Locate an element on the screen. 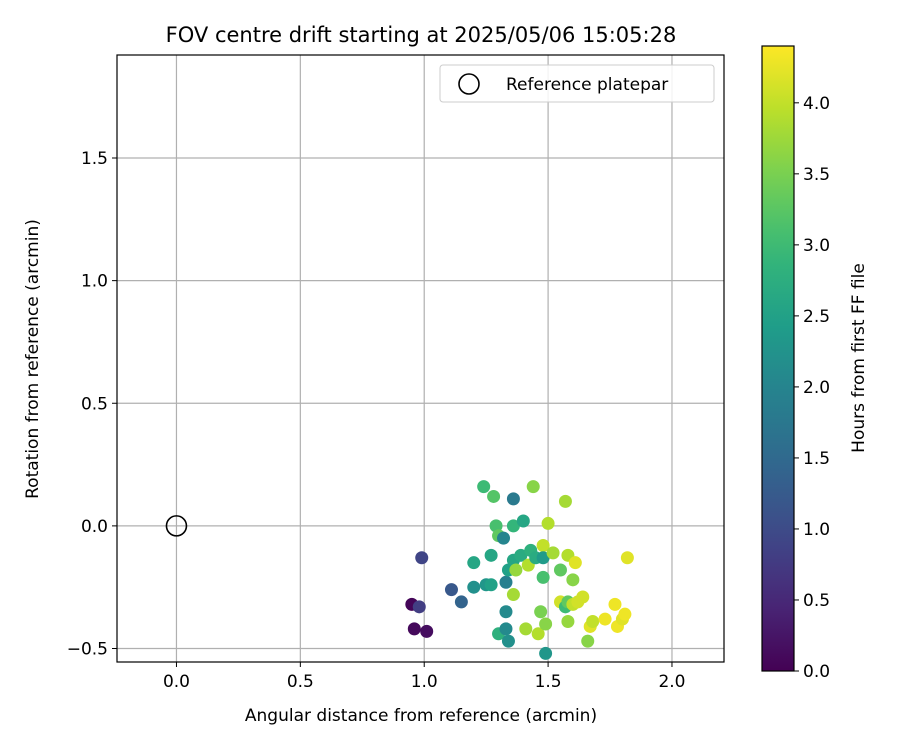  y-axis-label: Rotation from reference (arcmin) is located at coordinates (33, 359).